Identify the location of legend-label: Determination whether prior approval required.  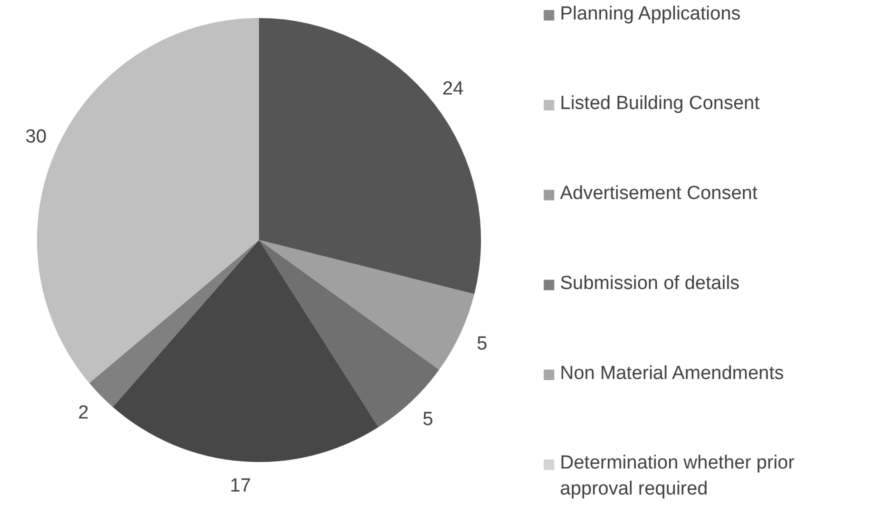
(678, 476).